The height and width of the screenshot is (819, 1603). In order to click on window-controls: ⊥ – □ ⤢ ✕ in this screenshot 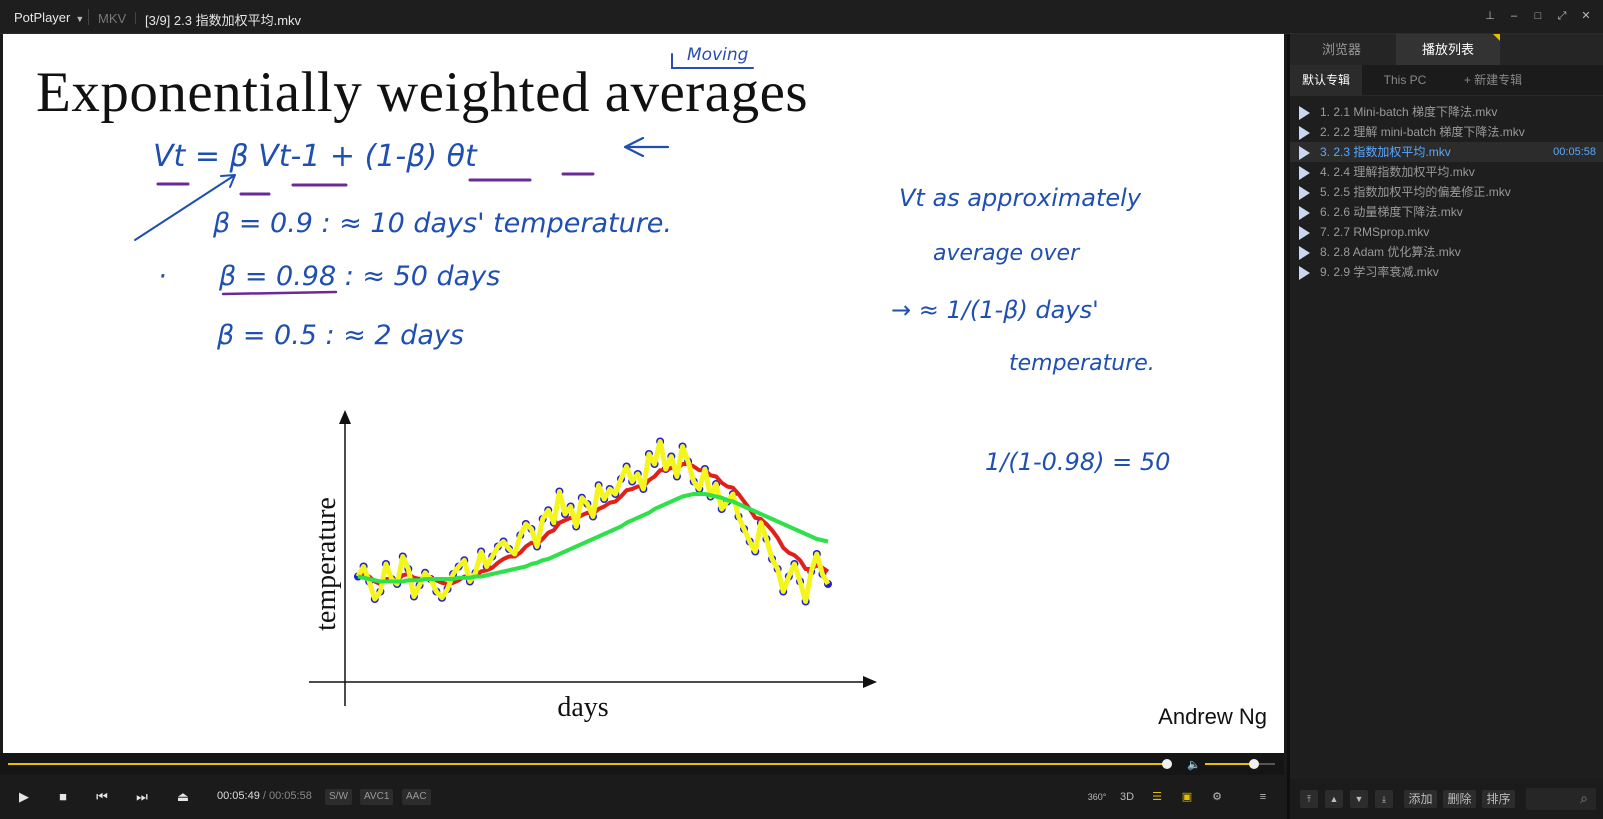, I will do `click(1538, 16)`.